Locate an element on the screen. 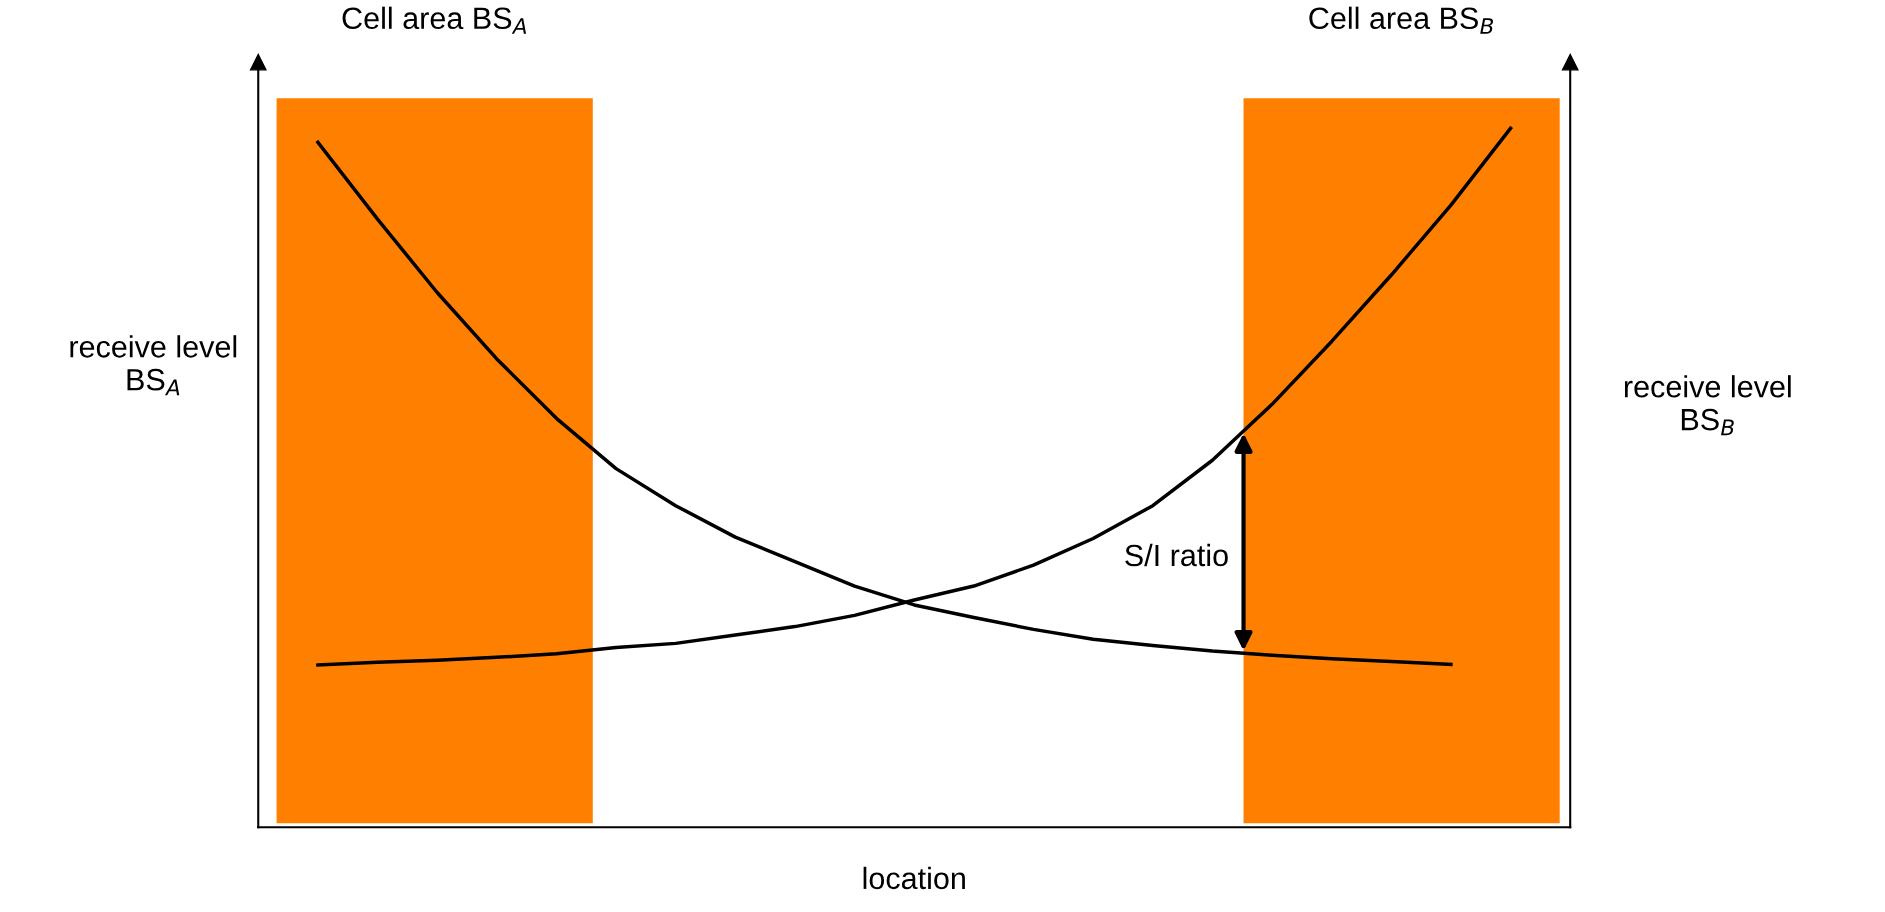 The image size is (1885, 912). y-axis-title: receive level BS$_{A}$ is located at coordinates (153, 365).